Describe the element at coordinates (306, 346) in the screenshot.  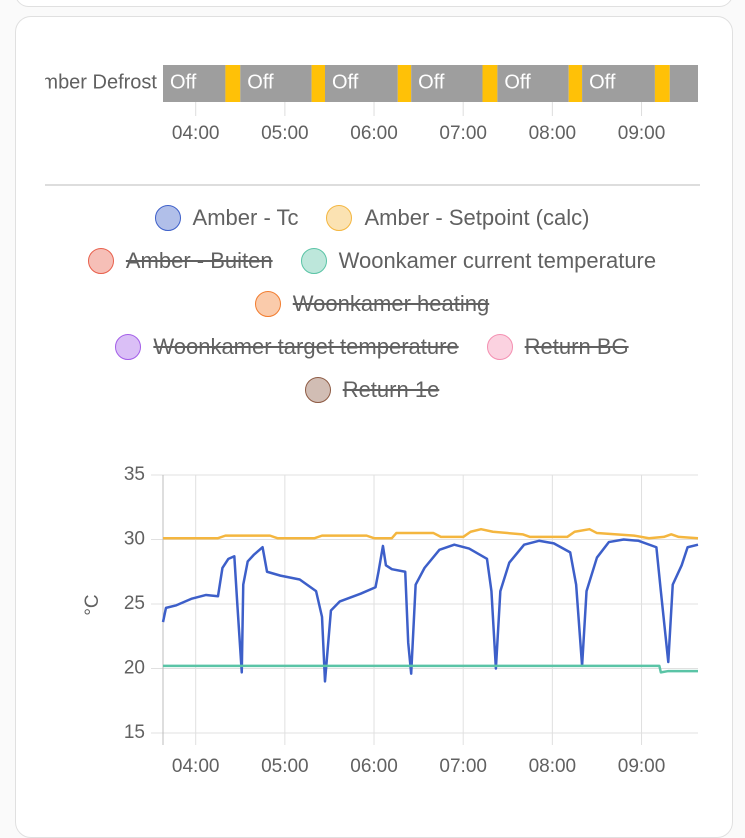
I see `legend-label: Woonkamer target temperature` at that location.